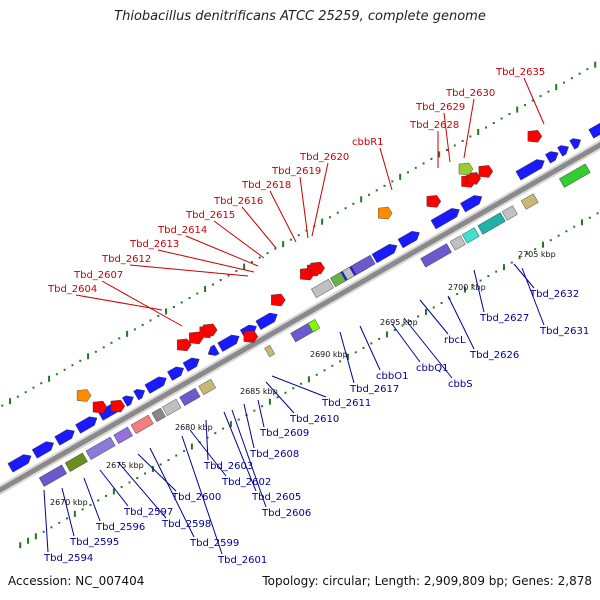 This screenshot has width=600, height=600. What do you see at coordinates (296, 171) in the screenshot?
I see `gene-label-top: Tbd_2619` at bounding box center [296, 171].